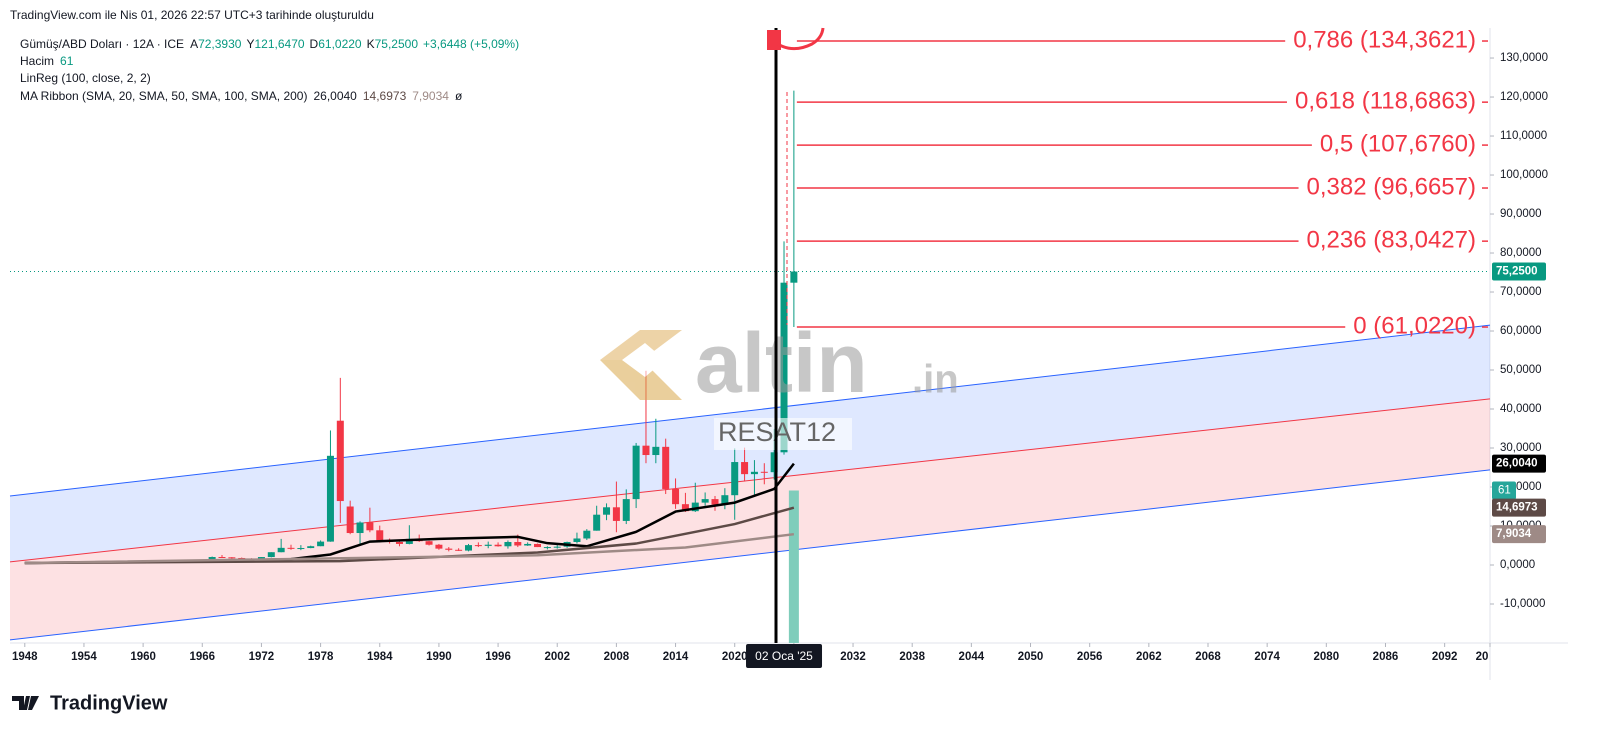 This screenshot has width=1600, height=750. I want to click on last-price-label: 75,2500, so click(1517, 272).